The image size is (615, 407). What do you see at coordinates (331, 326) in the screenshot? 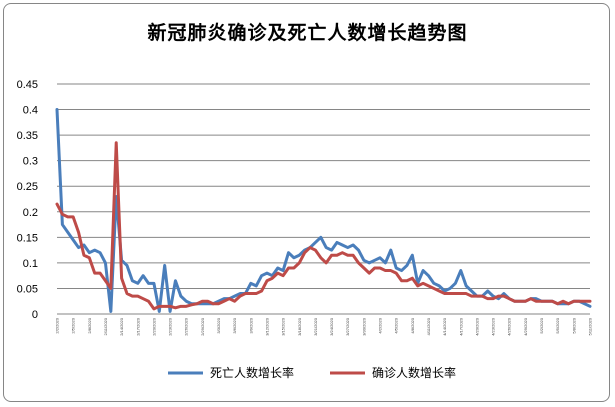
I see `x-tick-label: 3/24/2020` at bounding box center [331, 326].